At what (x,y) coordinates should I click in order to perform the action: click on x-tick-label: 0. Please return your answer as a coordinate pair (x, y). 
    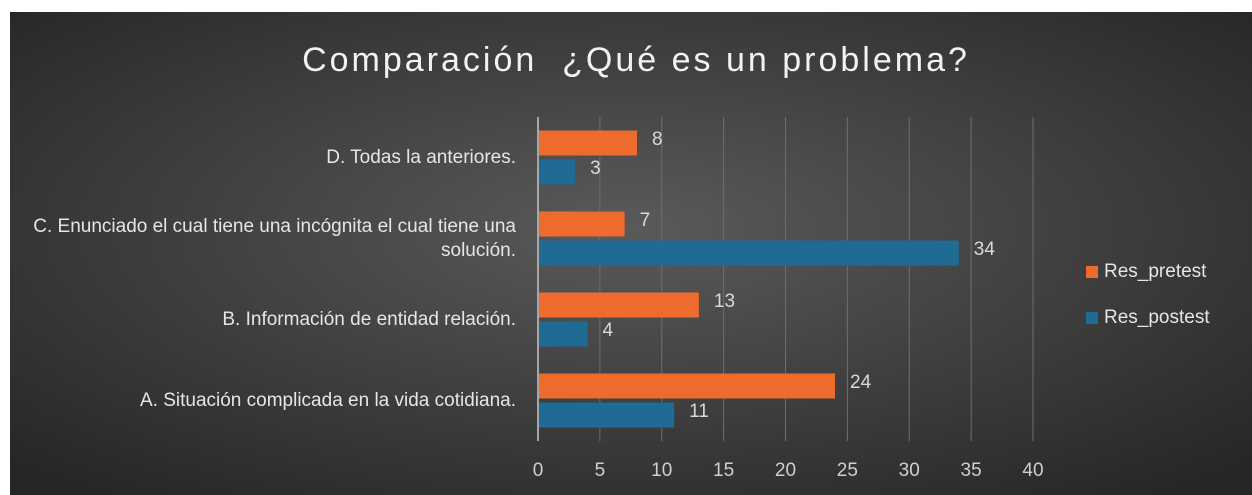
    Looking at the image, I should click on (538, 470).